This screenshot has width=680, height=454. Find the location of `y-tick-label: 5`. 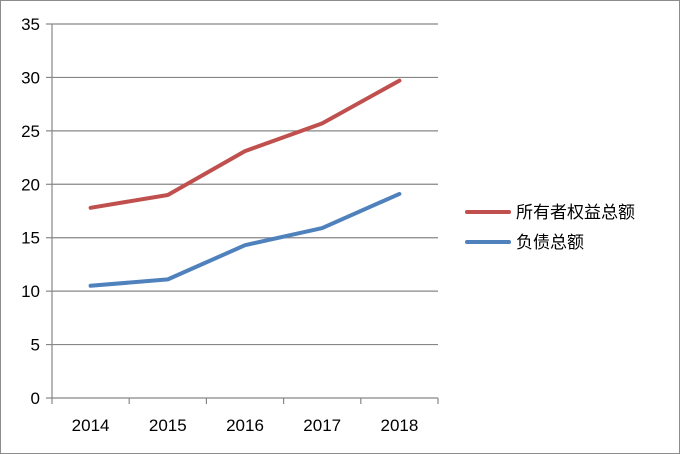

y-tick-label: 5 is located at coordinates (35, 345).